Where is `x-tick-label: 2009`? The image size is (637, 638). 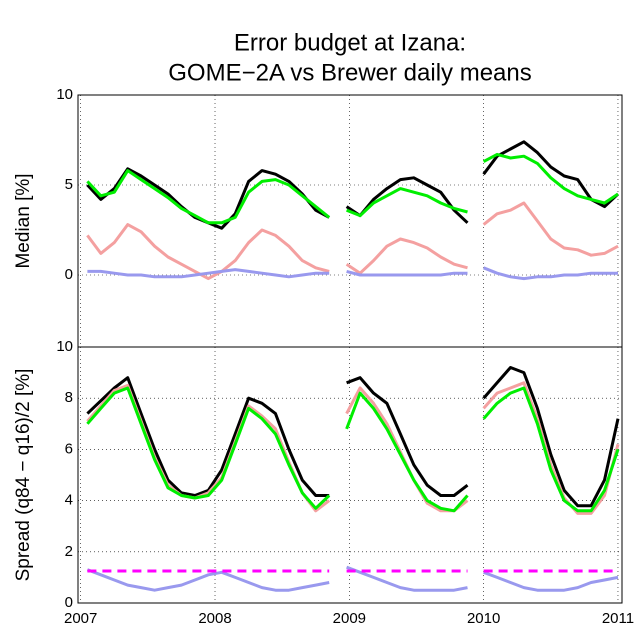
x-tick-label: 2009 is located at coordinates (349, 618).